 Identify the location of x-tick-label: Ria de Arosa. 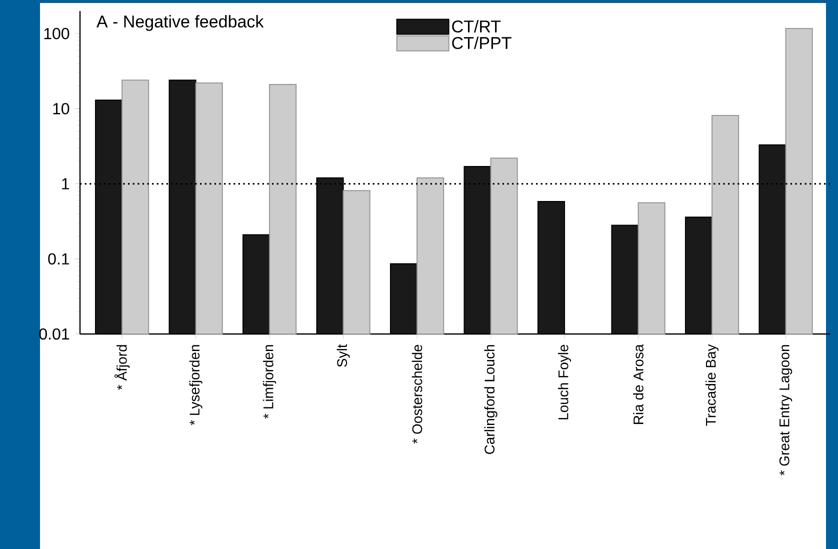
(638, 384).